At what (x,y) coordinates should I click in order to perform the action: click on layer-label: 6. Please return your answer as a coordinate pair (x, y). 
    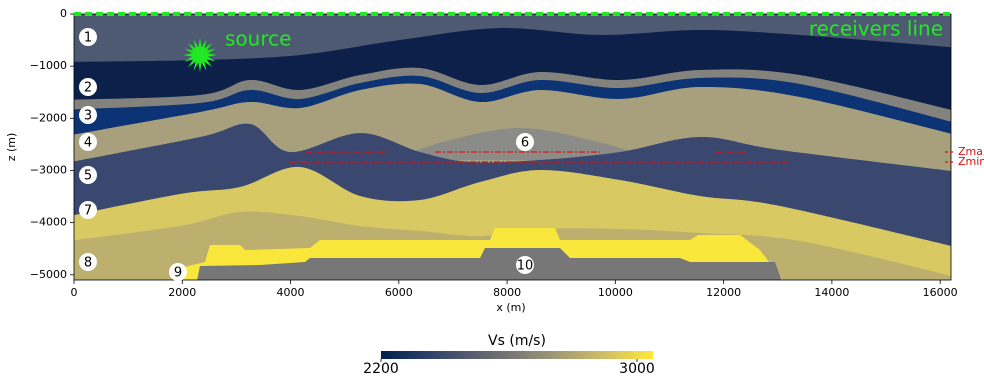
    Looking at the image, I should click on (525, 143).